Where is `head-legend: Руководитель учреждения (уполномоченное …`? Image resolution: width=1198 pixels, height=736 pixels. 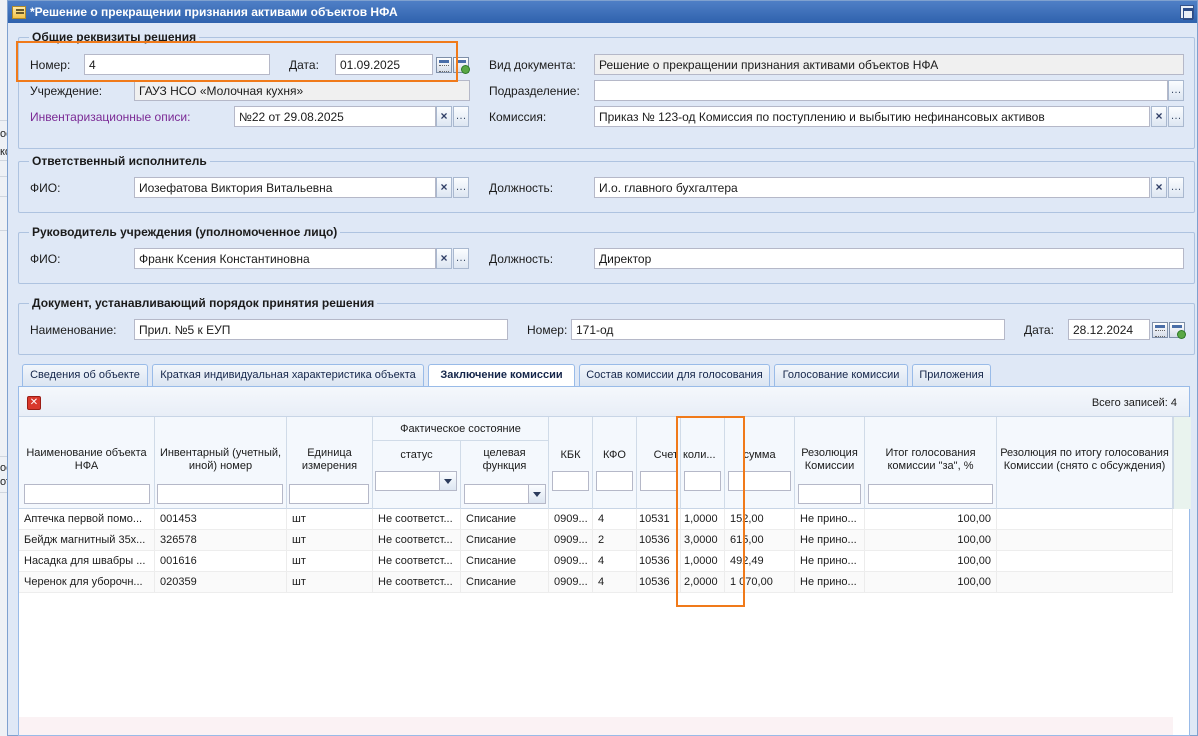
head-legend: Руководитель учреждения (уполномоченное … is located at coordinates (185, 232).